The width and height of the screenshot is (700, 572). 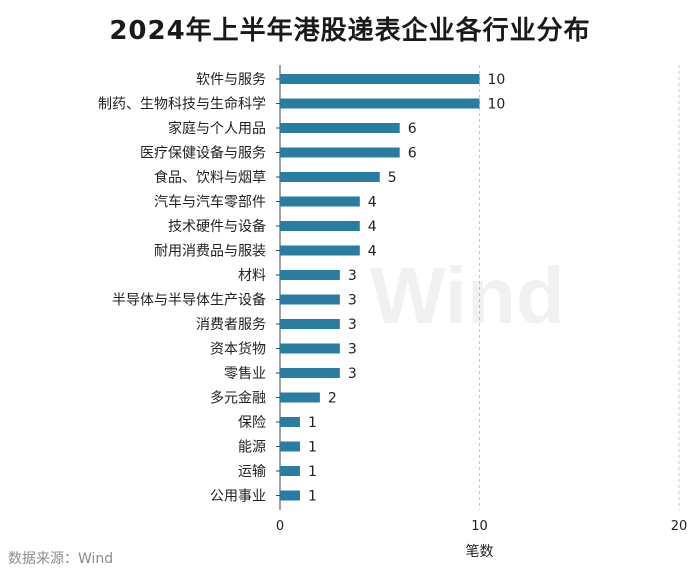 What do you see at coordinates (480, 552) in the screenshot?
I see `x-axis-title: 笔数` at bounding box center [480, 552].